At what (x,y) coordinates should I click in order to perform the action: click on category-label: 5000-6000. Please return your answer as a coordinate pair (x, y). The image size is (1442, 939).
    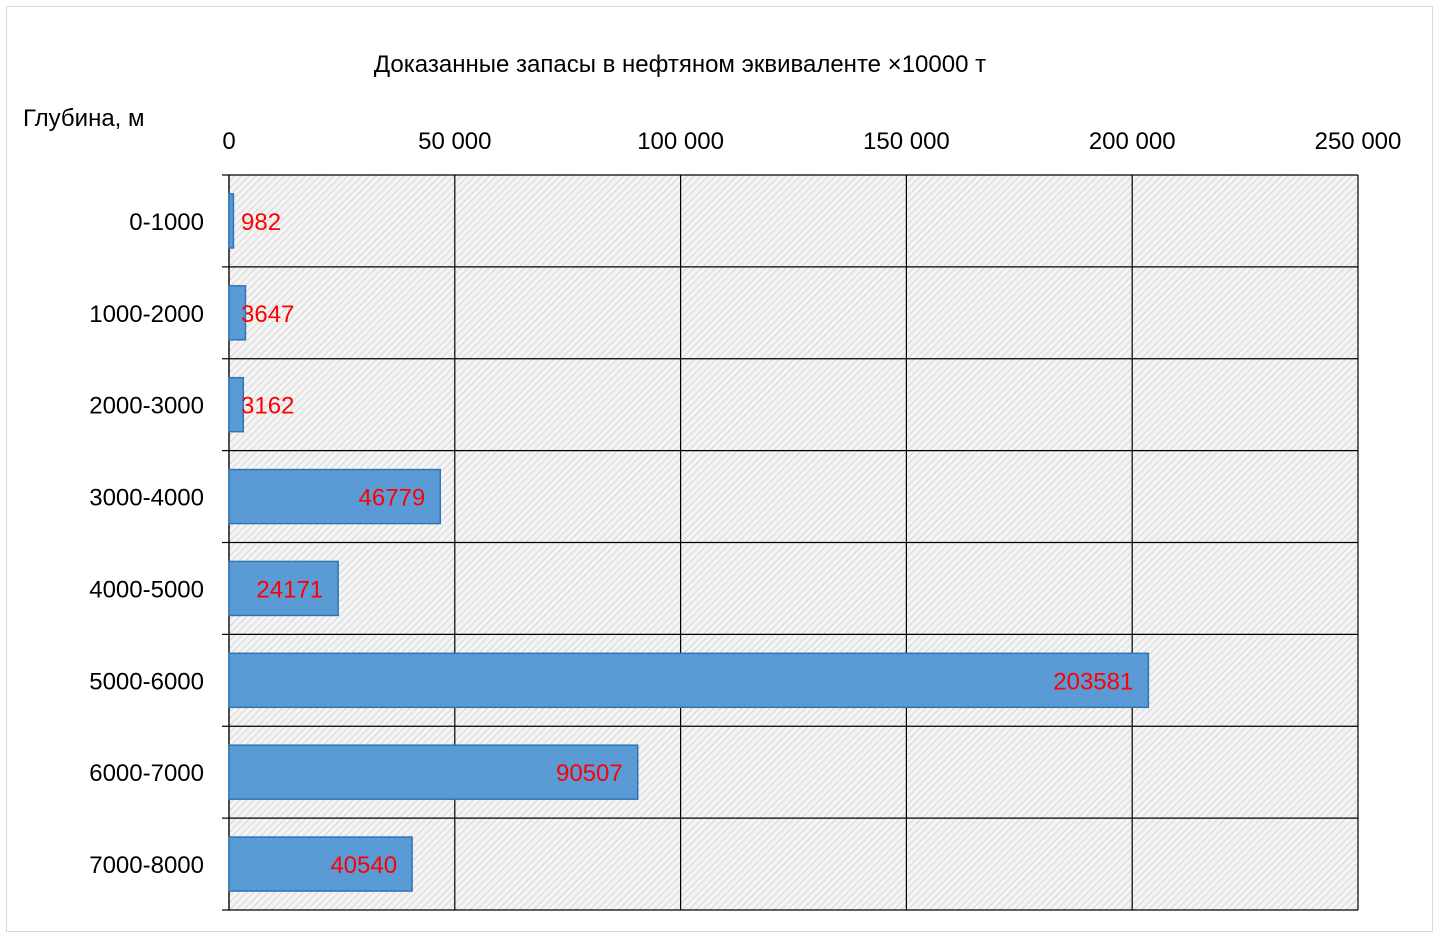
    Looking at the image, I should click on (146, 681).